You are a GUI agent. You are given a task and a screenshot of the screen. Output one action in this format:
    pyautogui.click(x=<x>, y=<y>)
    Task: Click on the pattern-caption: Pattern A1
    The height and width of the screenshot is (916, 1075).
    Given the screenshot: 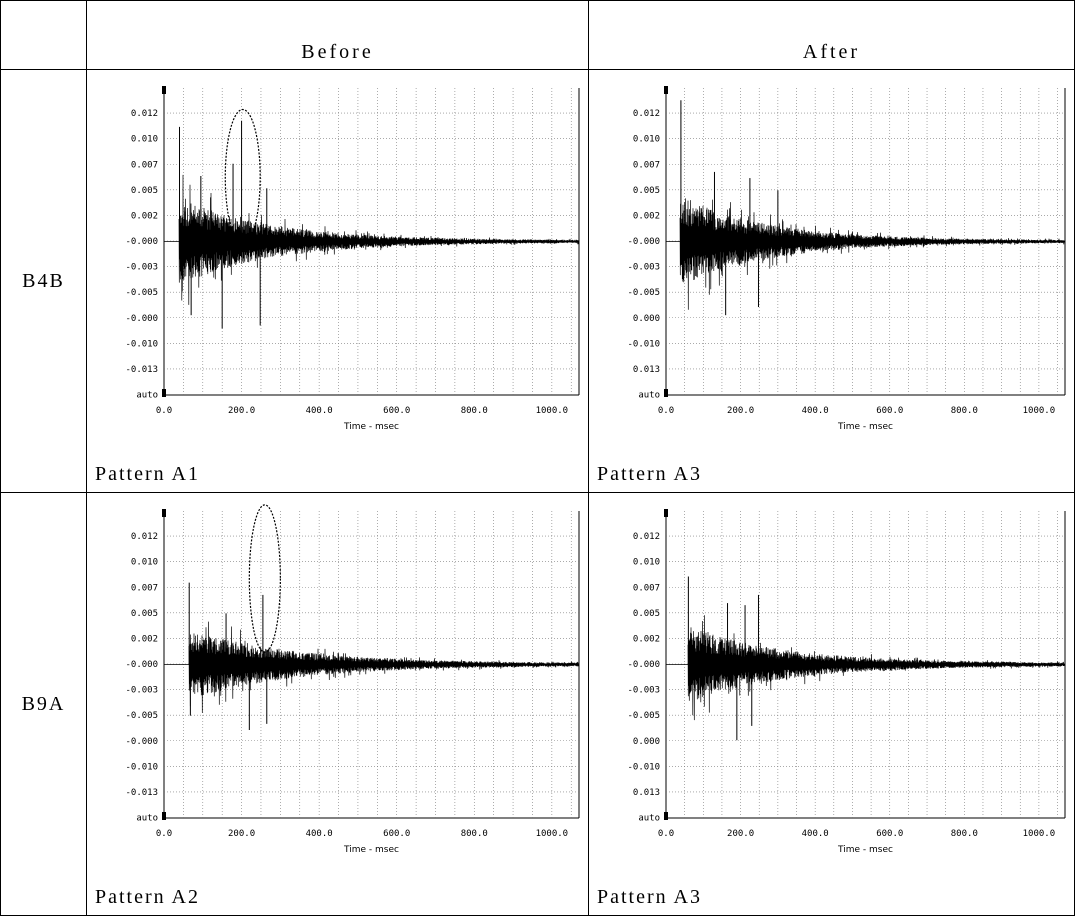 What is the action you would take?
    pyautogui.click(x=147, y=474)
    